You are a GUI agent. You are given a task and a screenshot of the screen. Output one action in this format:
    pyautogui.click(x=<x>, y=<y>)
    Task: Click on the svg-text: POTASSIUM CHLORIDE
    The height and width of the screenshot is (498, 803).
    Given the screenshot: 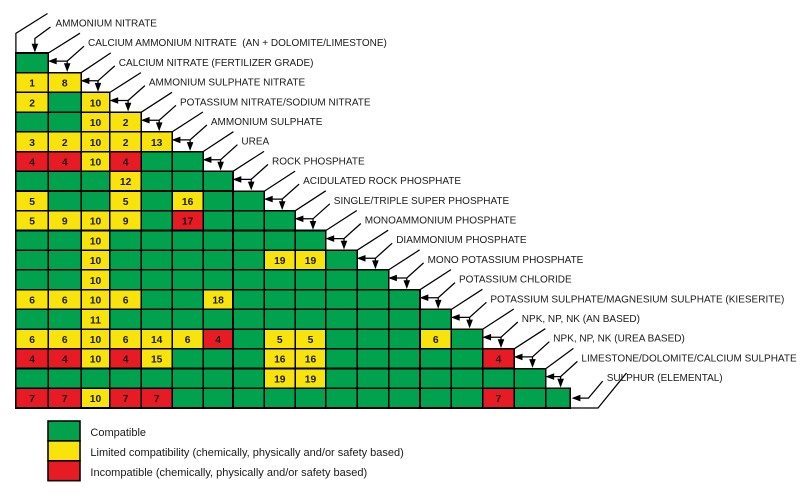 What is the action you would take?
    pyautogui.click(x=515, y=280)
    